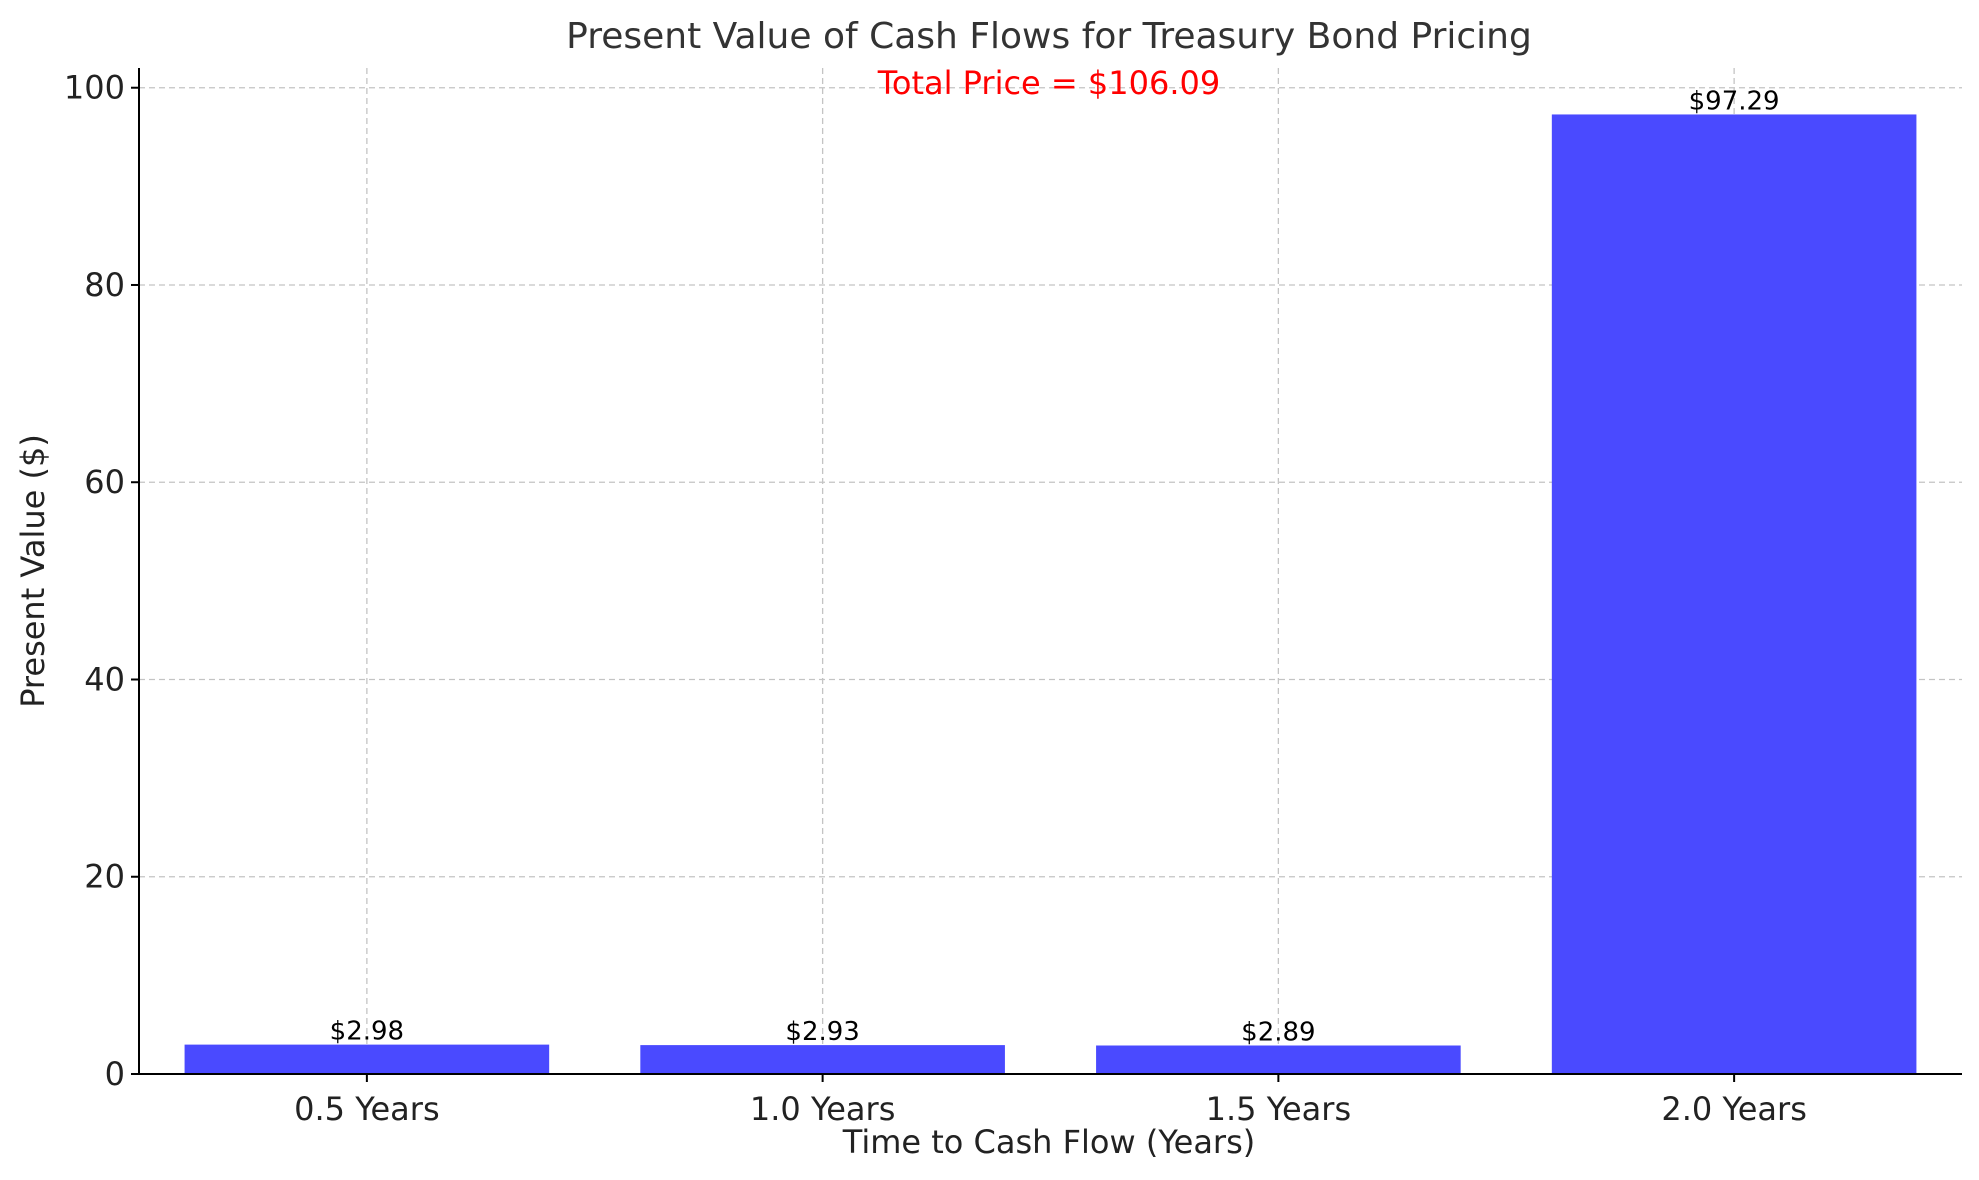  What do you see at coordinates (367, 1032) in the screenshot?
I see `bar-value-label: $2.98` at bounding box center [367, 1032].